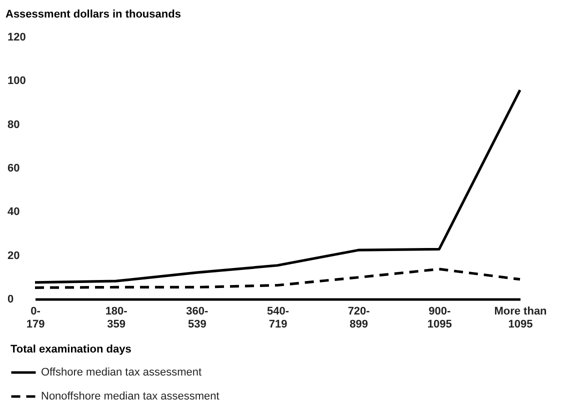 The width and height of the screenshot is (571, 418). What do you see at coordinates (14, 168) in the screenshot?
I see `y-tick-label: 60` at bounding box center [14, 168].